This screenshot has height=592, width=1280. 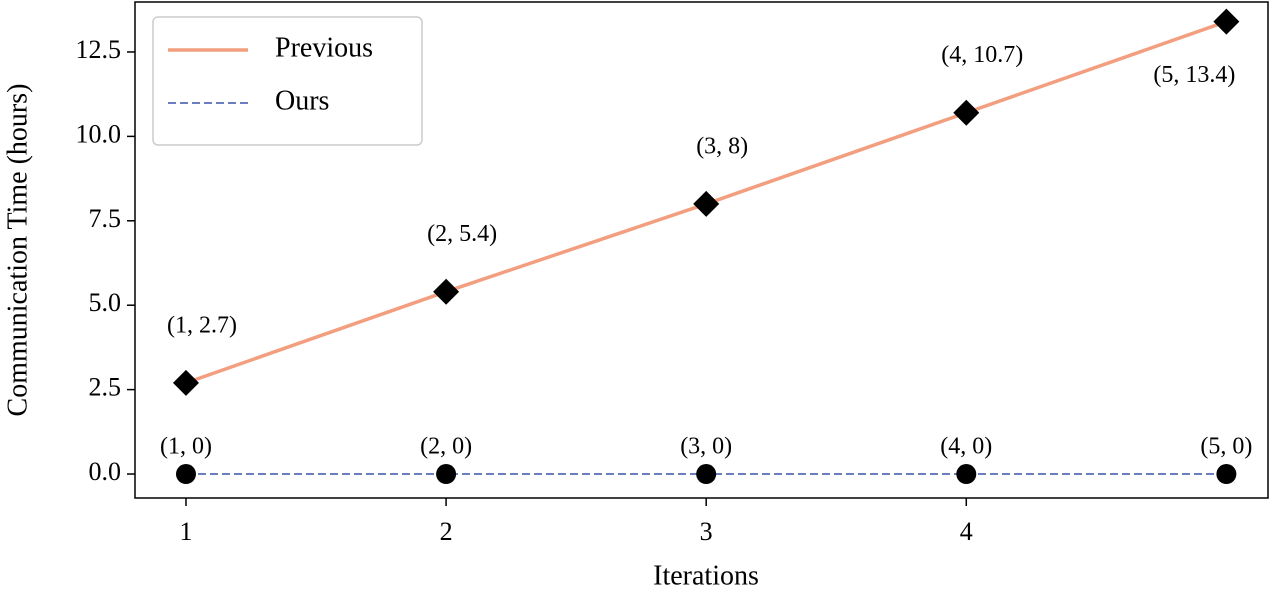 I want to click on x-axis-label: Iterations, so click(x=706, y=575).